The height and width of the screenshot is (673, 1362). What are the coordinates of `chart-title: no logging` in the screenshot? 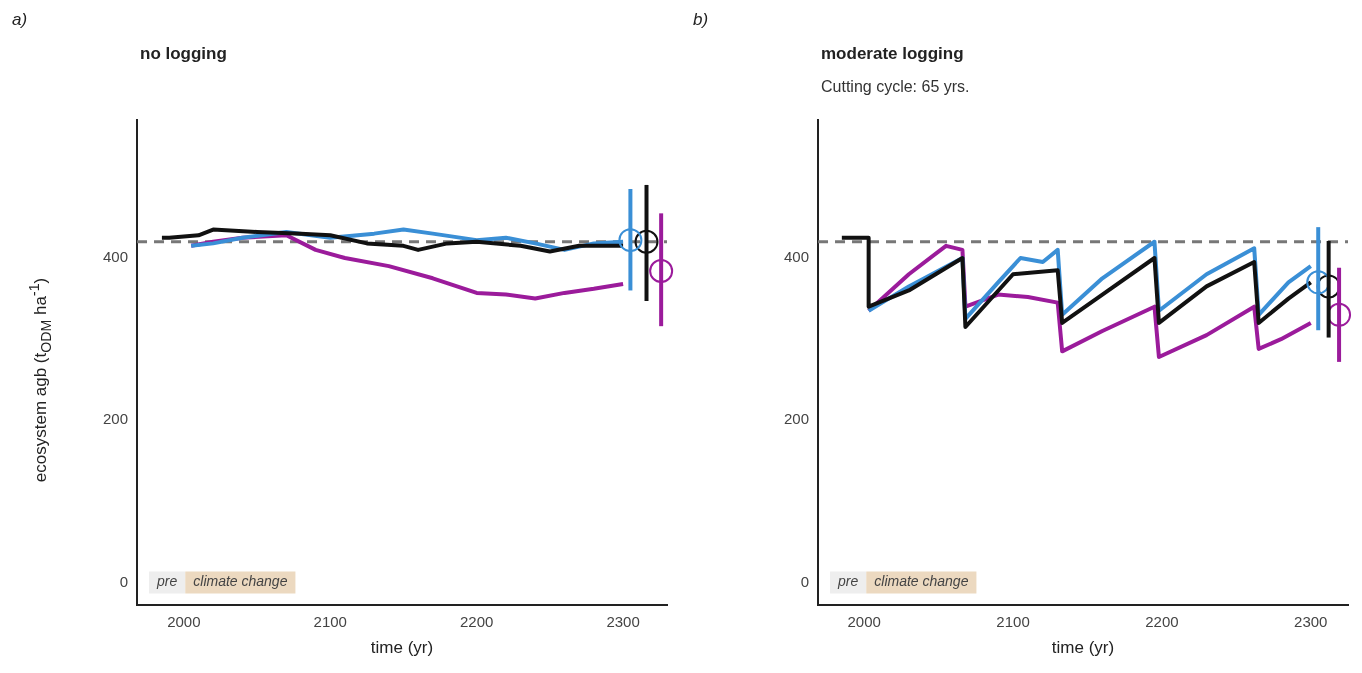 It's located at (183, 54).